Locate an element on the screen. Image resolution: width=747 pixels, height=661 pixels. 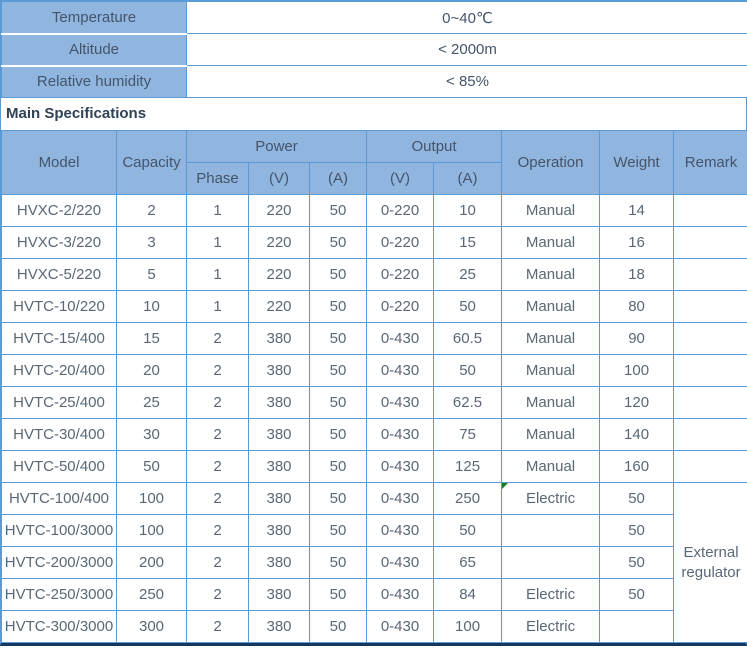
table-row: HVTC-20/400 20 2 380 50 0-430 50 Manual 100 is located at coordinates (374, 370).